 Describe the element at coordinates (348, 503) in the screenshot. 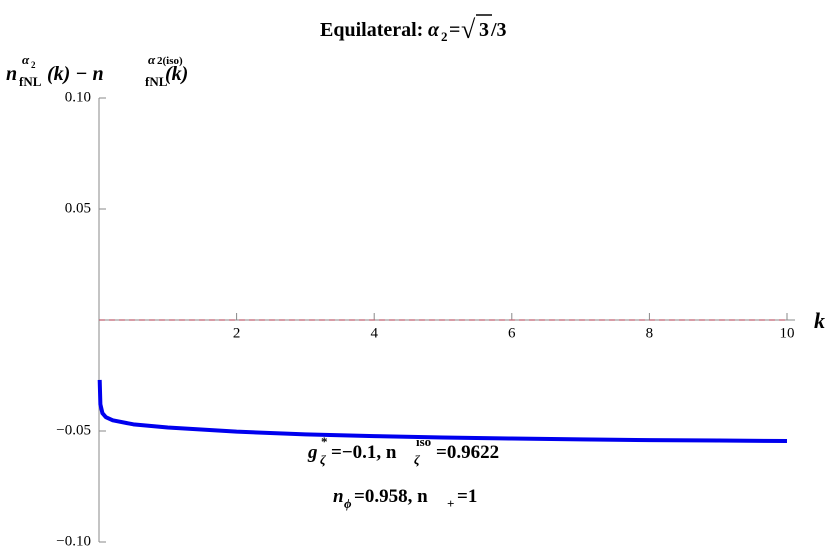

I see `annotation-part: ϕ` at that location.